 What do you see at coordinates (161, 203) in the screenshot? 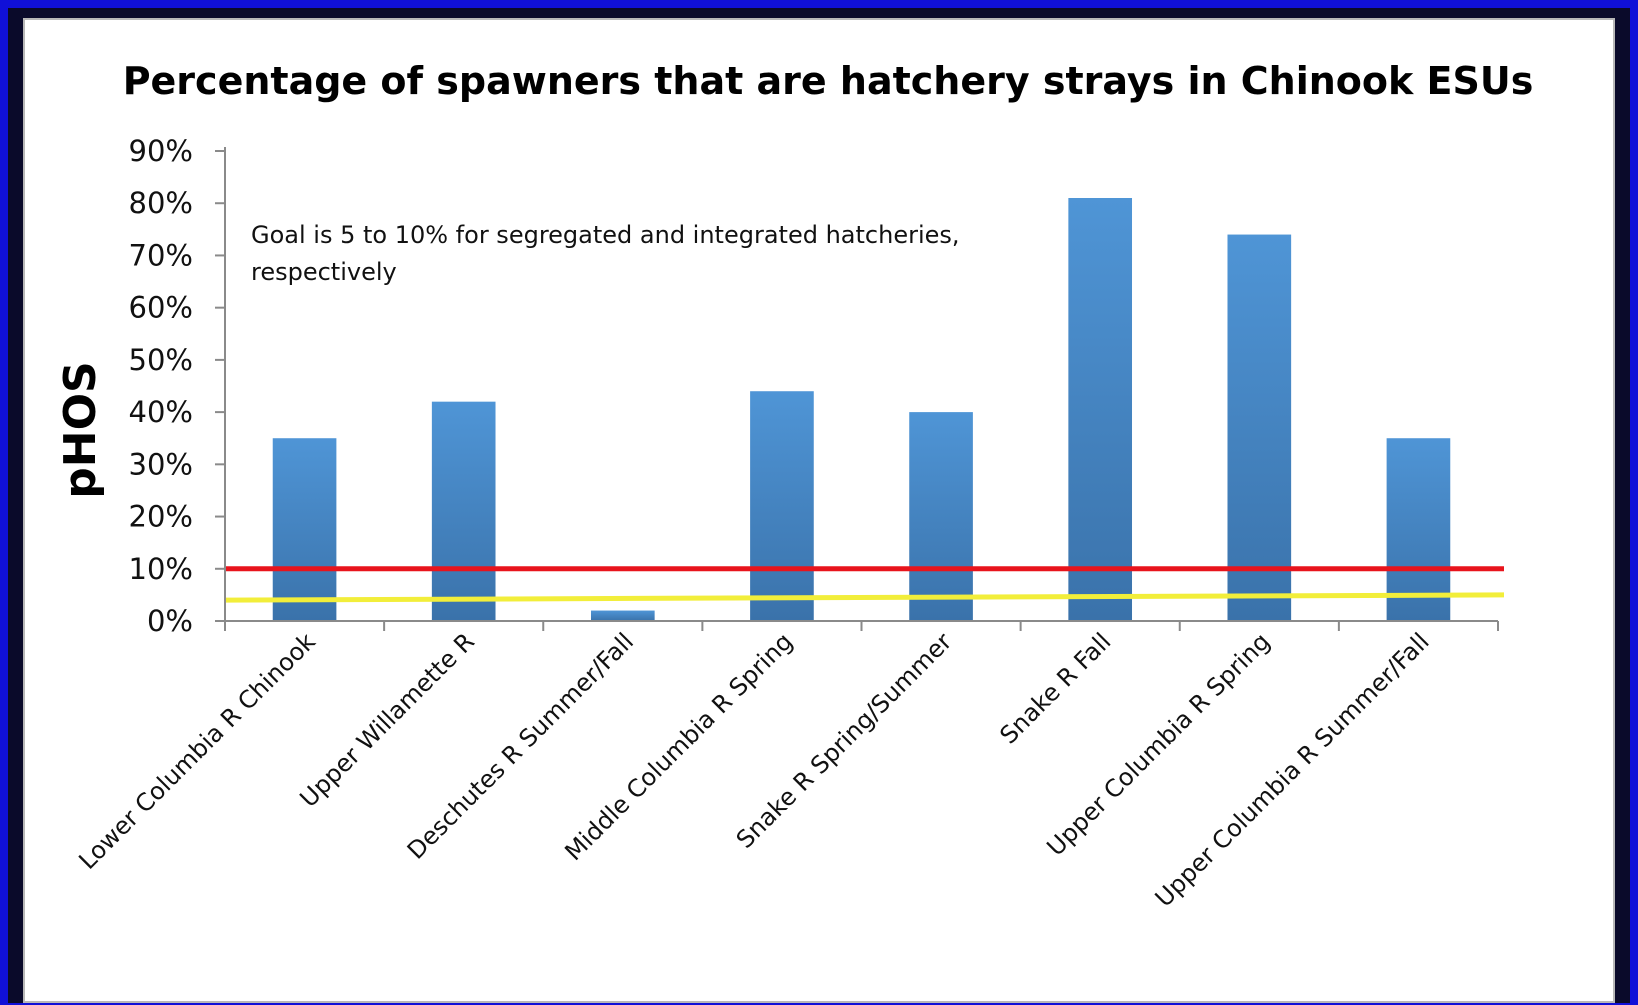
I see `y-tick-label: 80%` at bounding box center [161, 203].